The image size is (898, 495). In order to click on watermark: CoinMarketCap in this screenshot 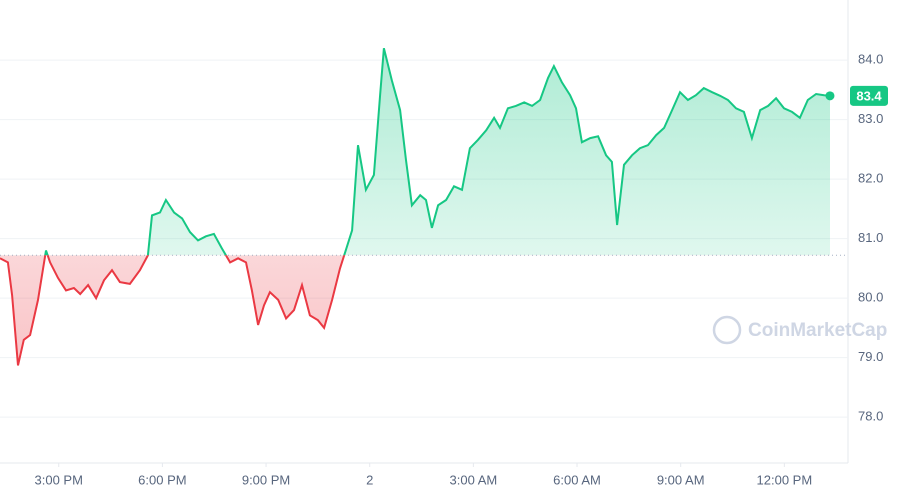, I will do `click(799, 330)`.